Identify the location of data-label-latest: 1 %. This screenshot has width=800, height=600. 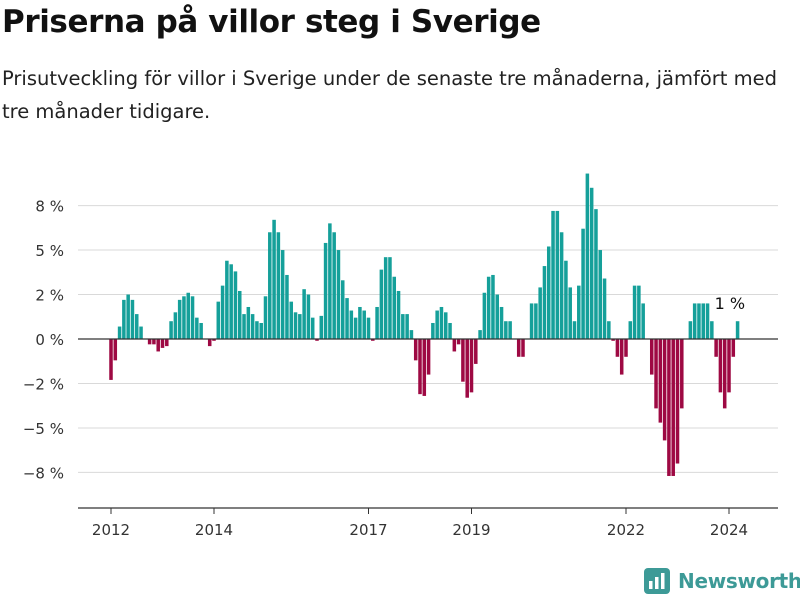
(730, 303).